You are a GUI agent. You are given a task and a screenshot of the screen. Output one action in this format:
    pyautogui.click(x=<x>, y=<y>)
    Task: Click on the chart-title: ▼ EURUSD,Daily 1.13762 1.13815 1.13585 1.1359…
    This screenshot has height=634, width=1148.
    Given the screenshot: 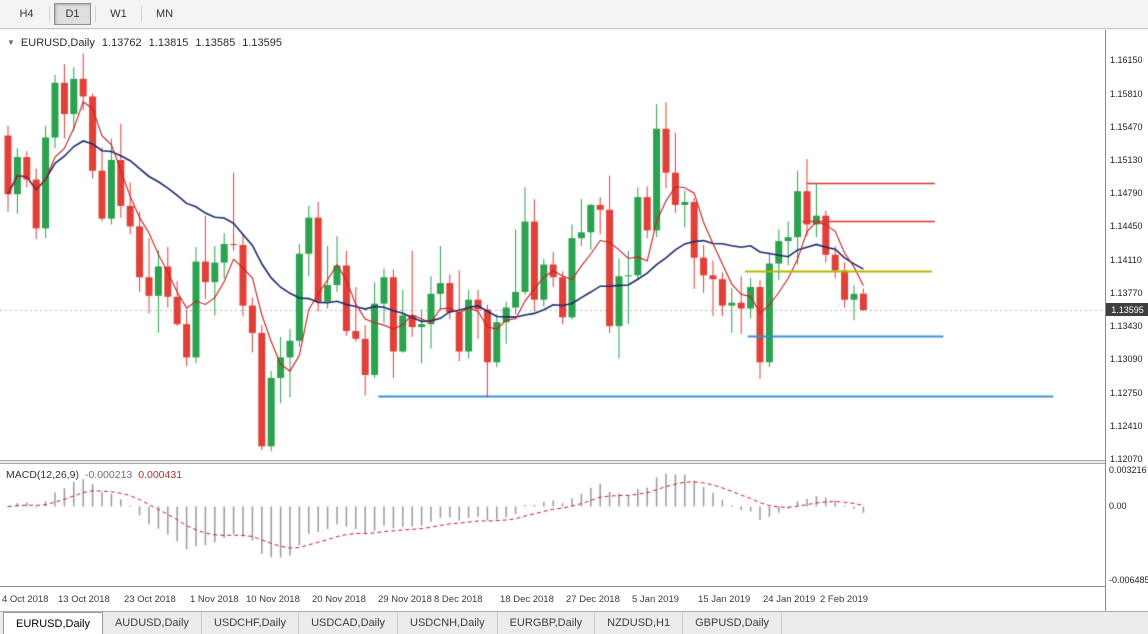 What is the action you would take?
    pyautogui.click(x=144, y=43)
    